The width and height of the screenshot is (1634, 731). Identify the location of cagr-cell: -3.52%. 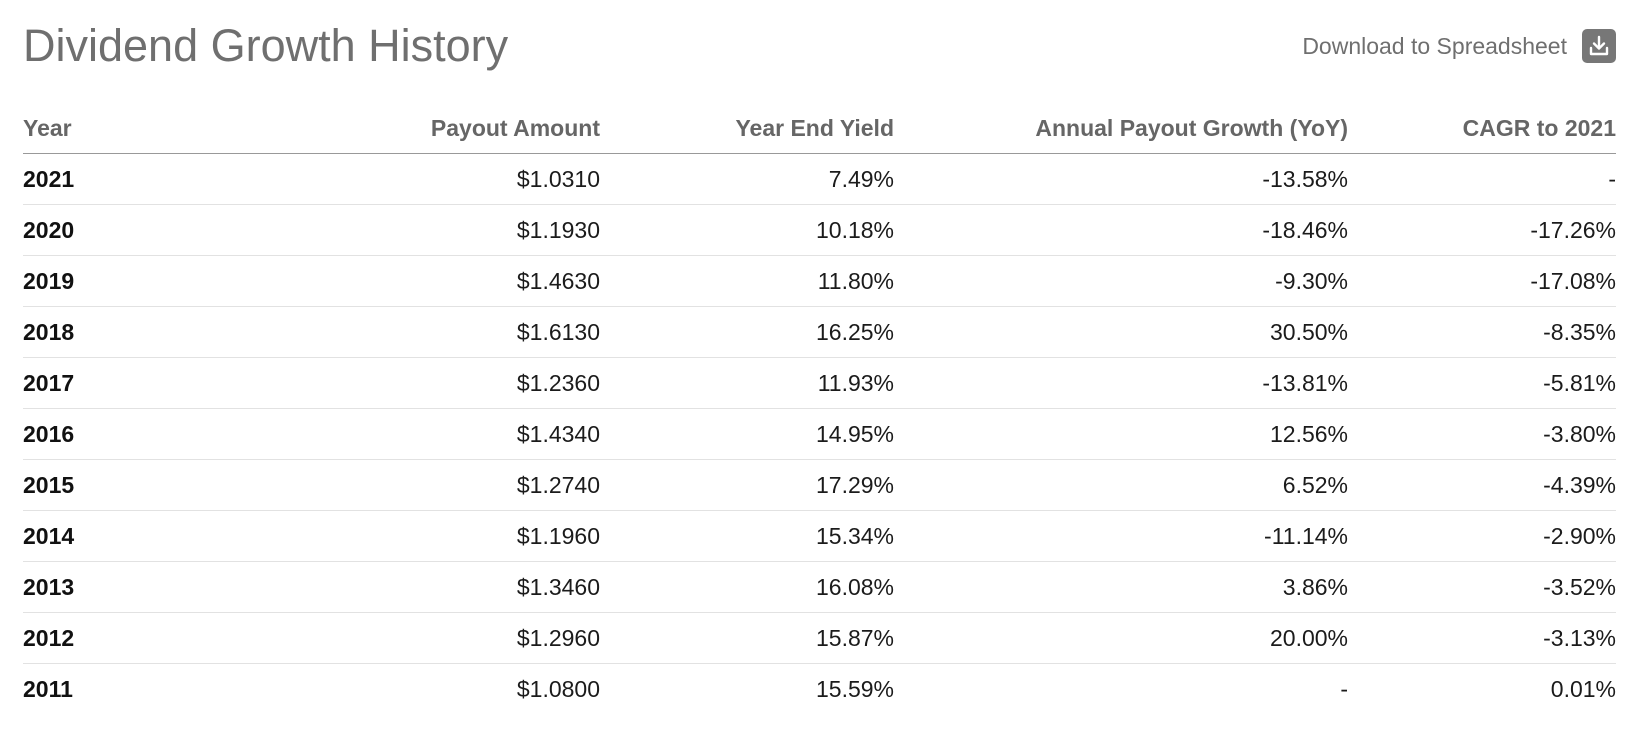
(1482, 587).